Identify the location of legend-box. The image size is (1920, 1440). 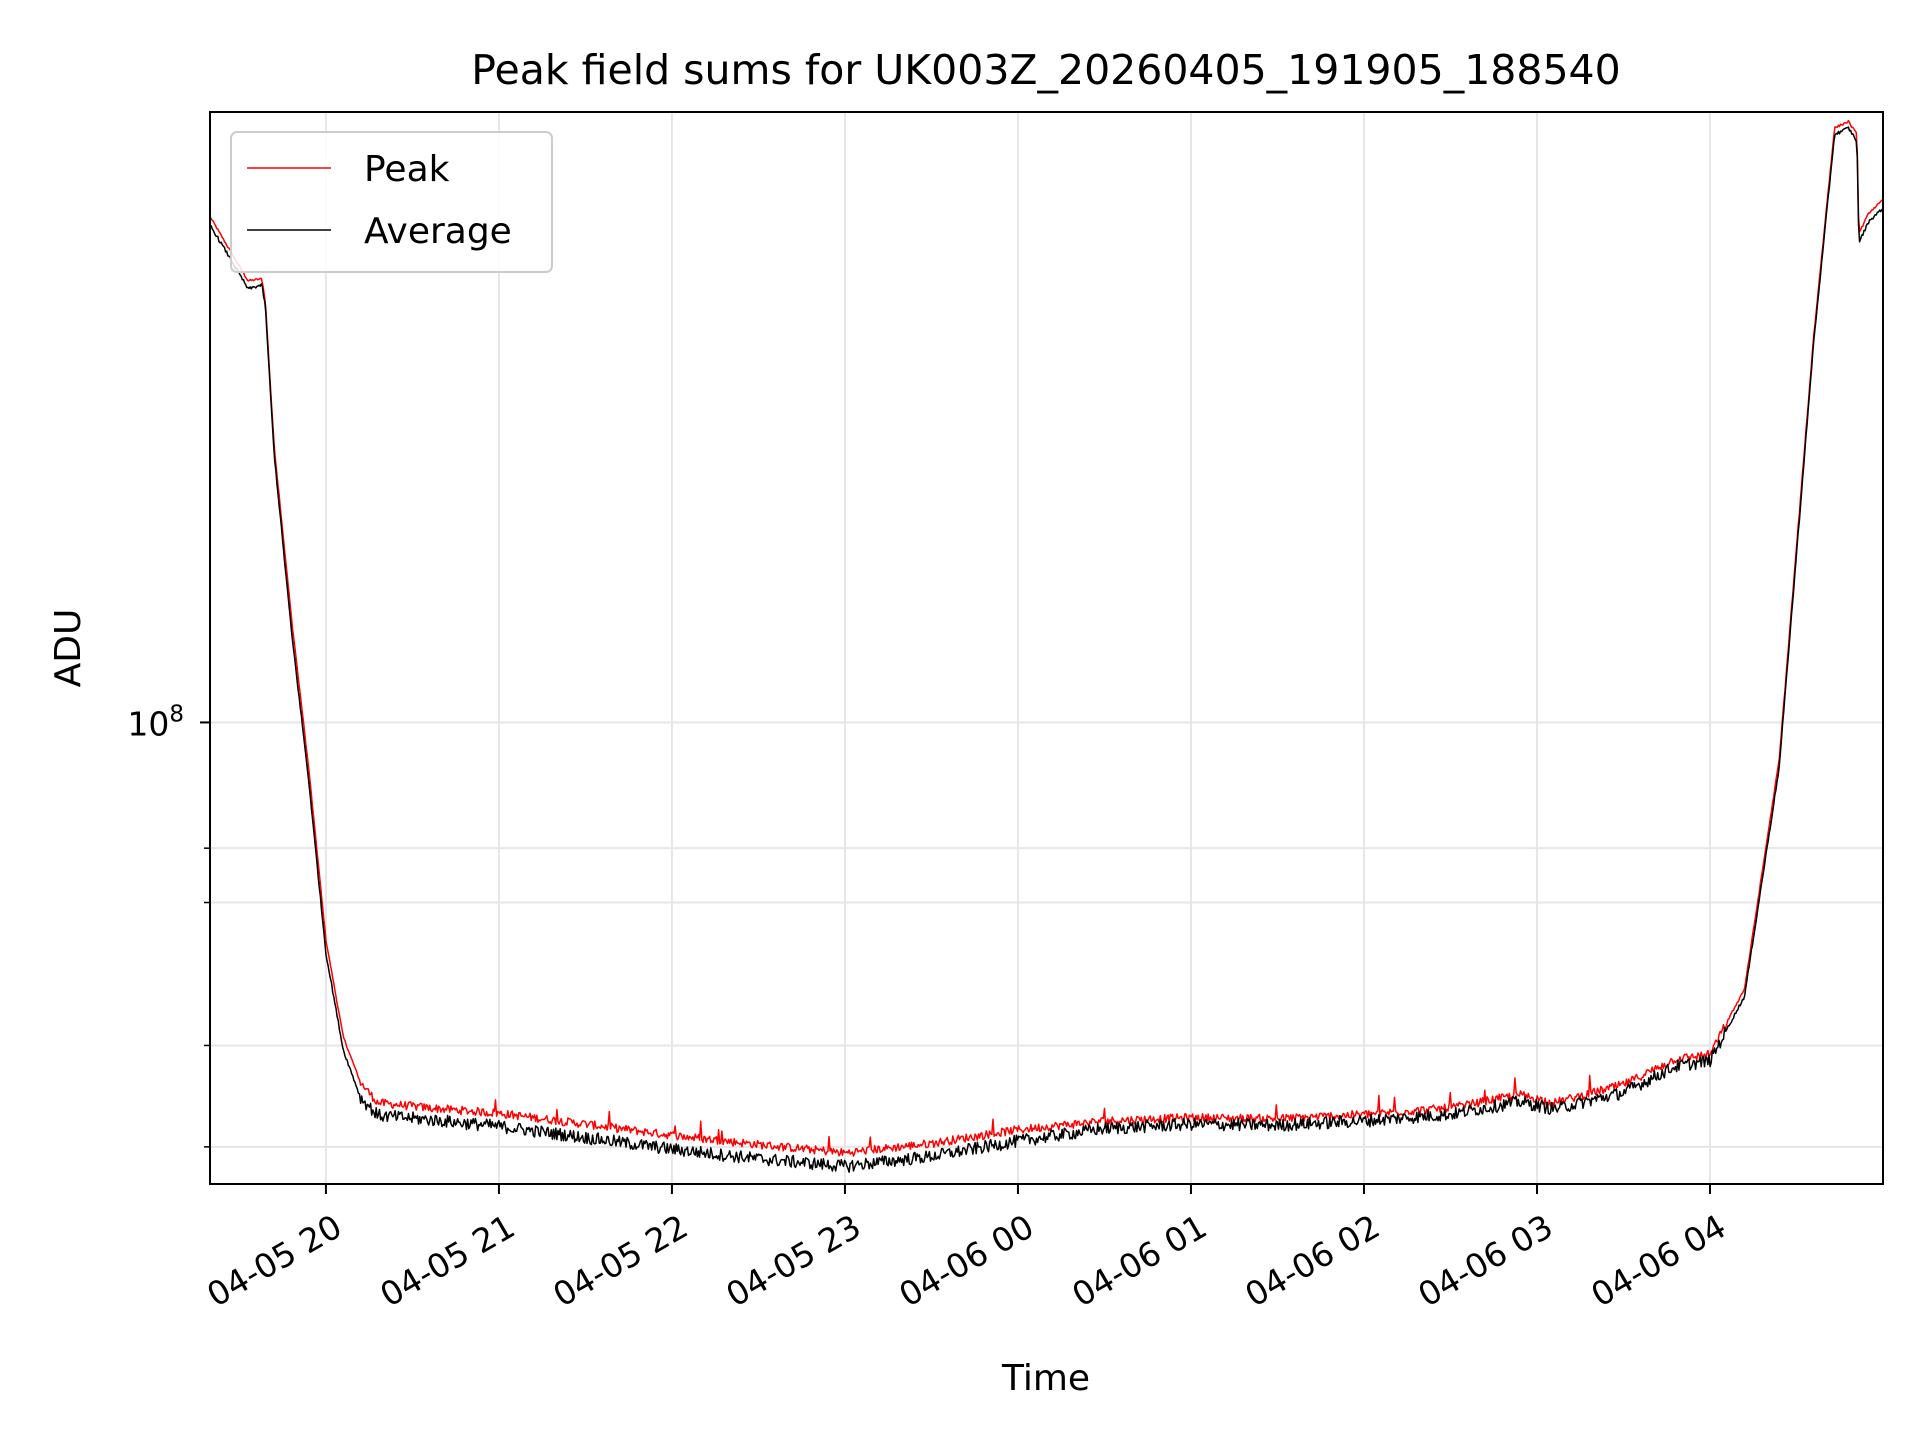
(391, 202).